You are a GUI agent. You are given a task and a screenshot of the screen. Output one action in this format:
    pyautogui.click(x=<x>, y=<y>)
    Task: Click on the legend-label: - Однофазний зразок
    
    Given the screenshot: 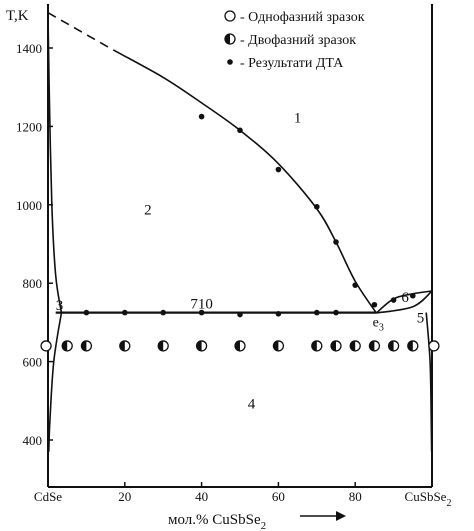 What is the action you would take?
    pyautogui.click(x=302, y=17)
    